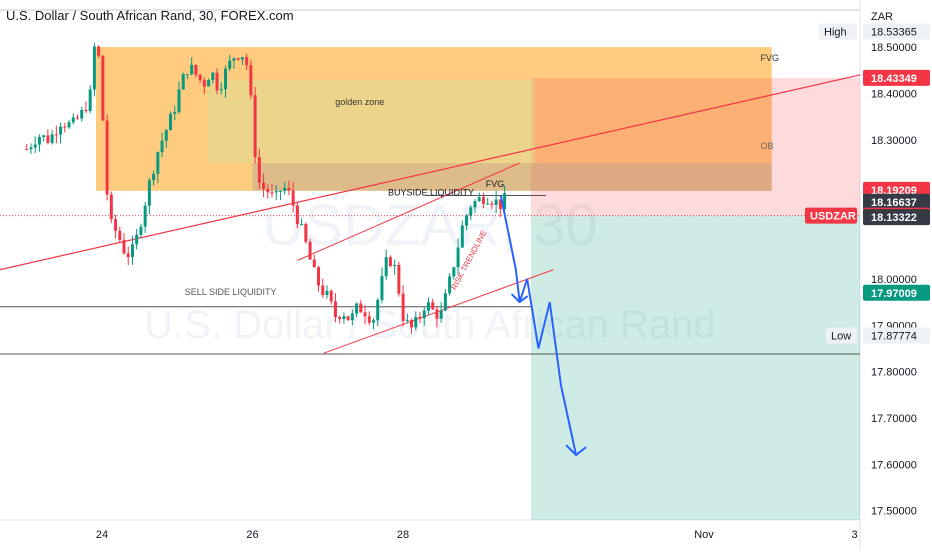  What do you see at coordinates (429, 225) in the screenshot?
I see `watermark-symbol: USDZAR, 30` at bounding box center [429, 225].